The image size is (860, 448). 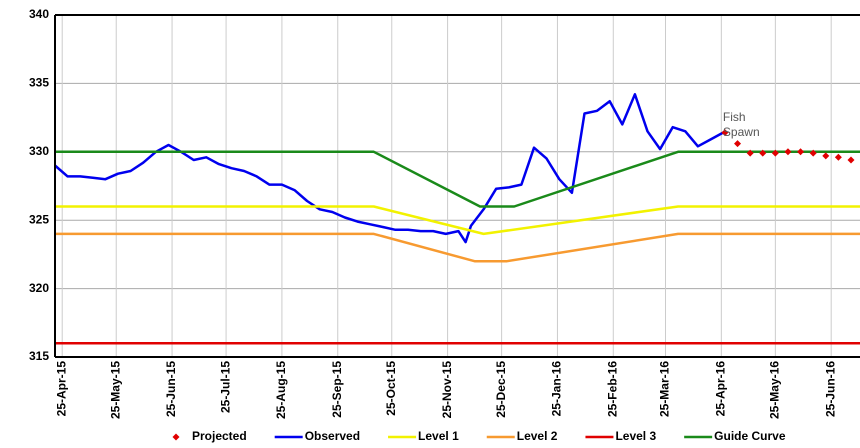 What do you see at coordinates (39, 219) in the screenshot?
I see `y-tick-label: 325` at bounding box center [39, 219].